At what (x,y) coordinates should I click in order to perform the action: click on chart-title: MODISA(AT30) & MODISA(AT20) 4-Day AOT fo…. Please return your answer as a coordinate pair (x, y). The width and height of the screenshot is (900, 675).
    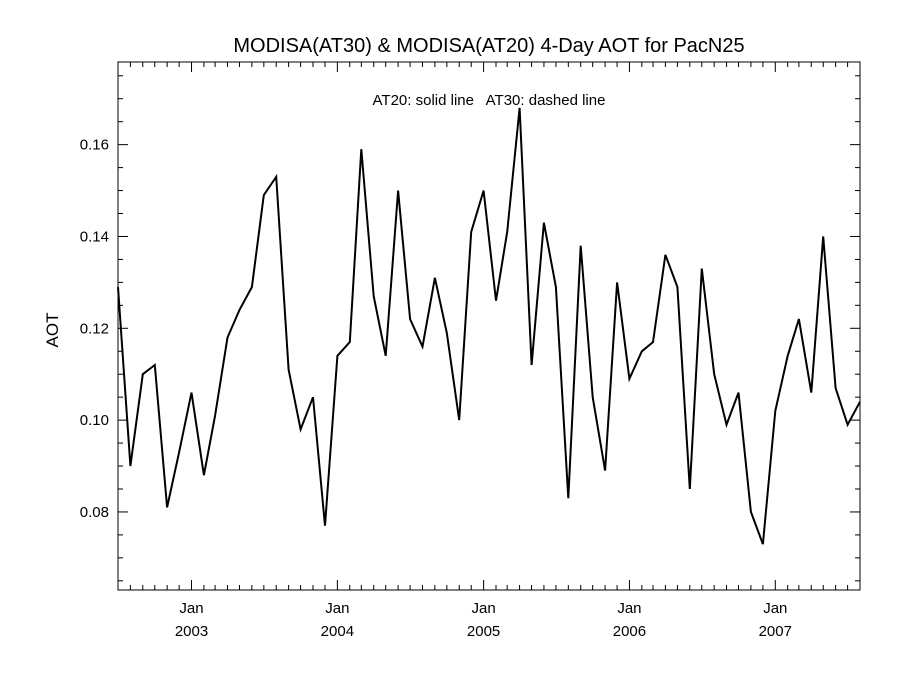
    Looking at the image, I should click on (488, 46).